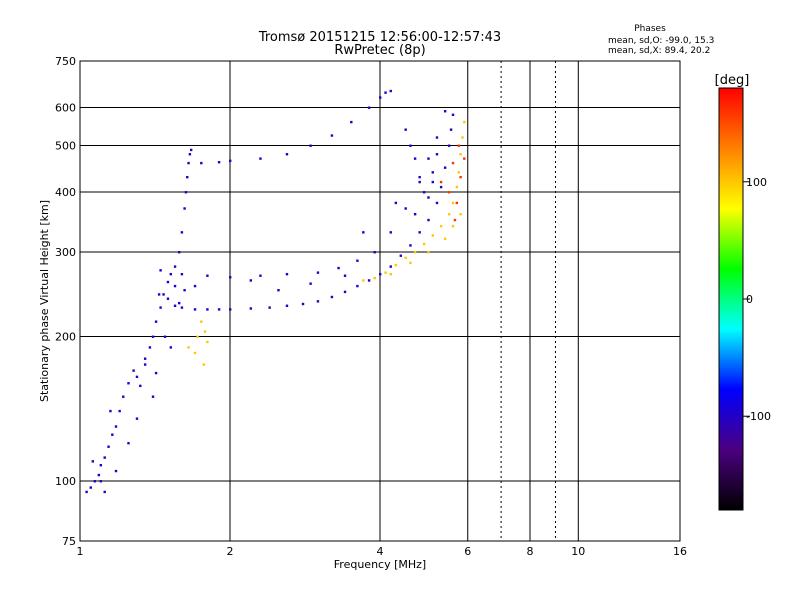  What do you see at coordinates (69, 541) in the screenshot?
I see `y-tick-label: 75` at bounding box center [69, 541].